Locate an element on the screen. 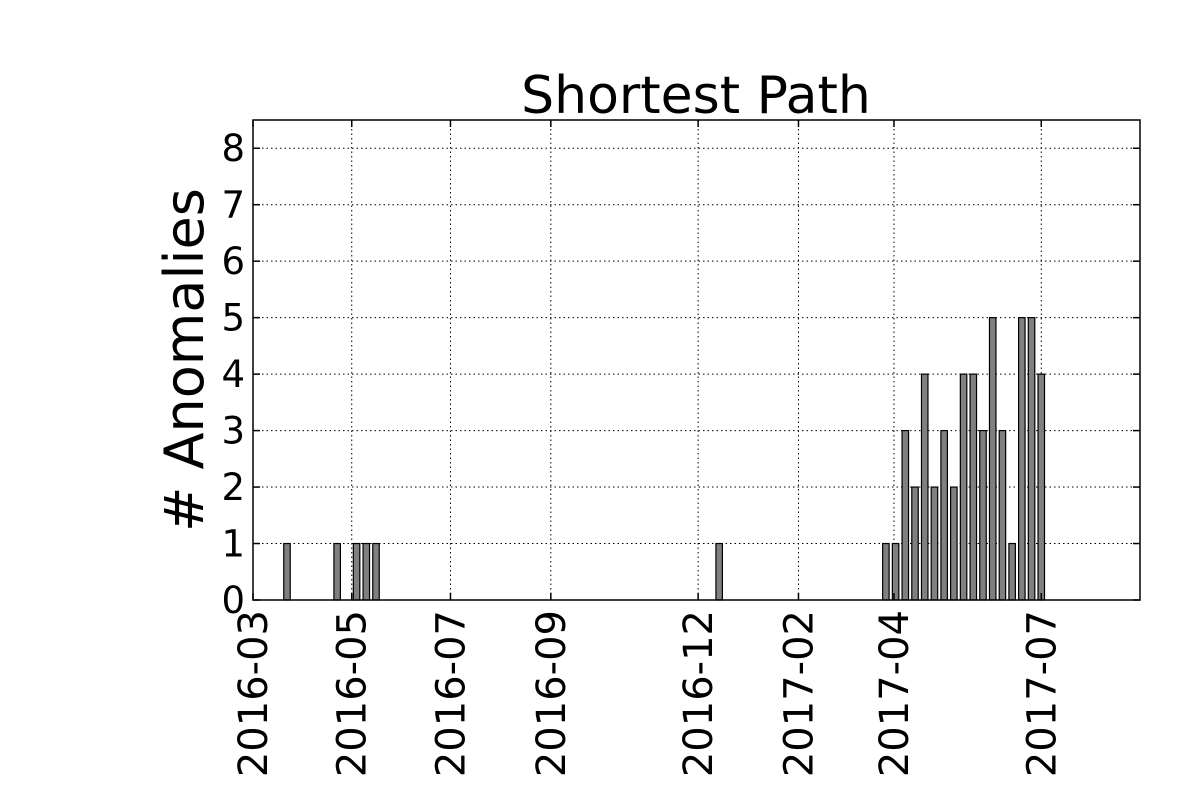  x-tick-label: 2016-07 is located at coordinates (451, 693).